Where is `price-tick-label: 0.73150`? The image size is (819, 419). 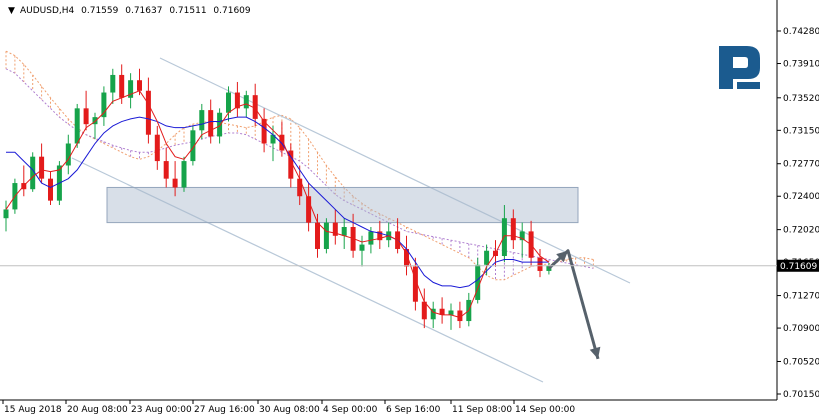 price-tick-label: 0.73150 is located at coordinates (801, 131).